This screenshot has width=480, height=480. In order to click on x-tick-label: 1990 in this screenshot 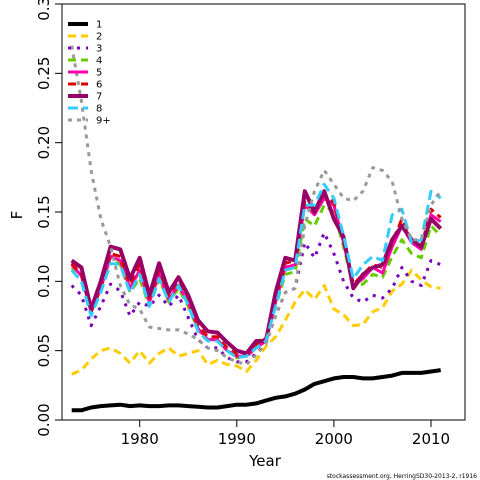, I will do `click(237, 439)`.